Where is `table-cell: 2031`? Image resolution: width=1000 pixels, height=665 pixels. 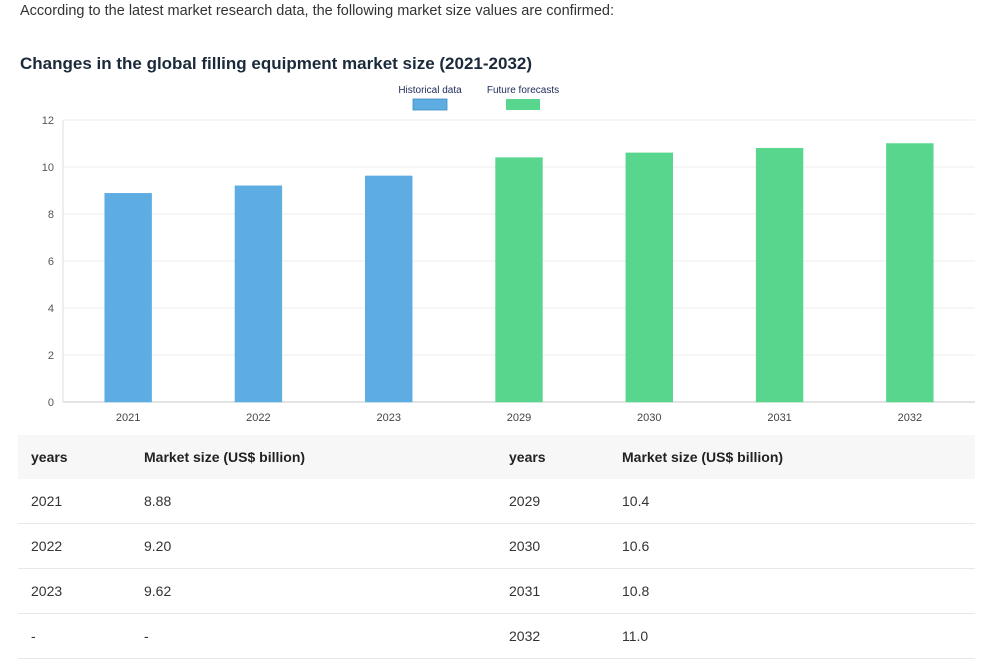 table-cell: 2031 is located at coordinates (552, 591).